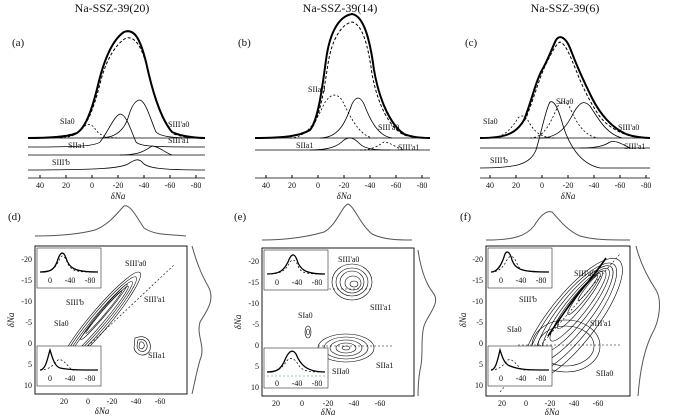 Image resolution: width=700 pixels, height=417 pixels. What do you see at coordinates (342, 80) in the screenshot?
I see `spectrum-fit-b` at bounding box center [342, 80].